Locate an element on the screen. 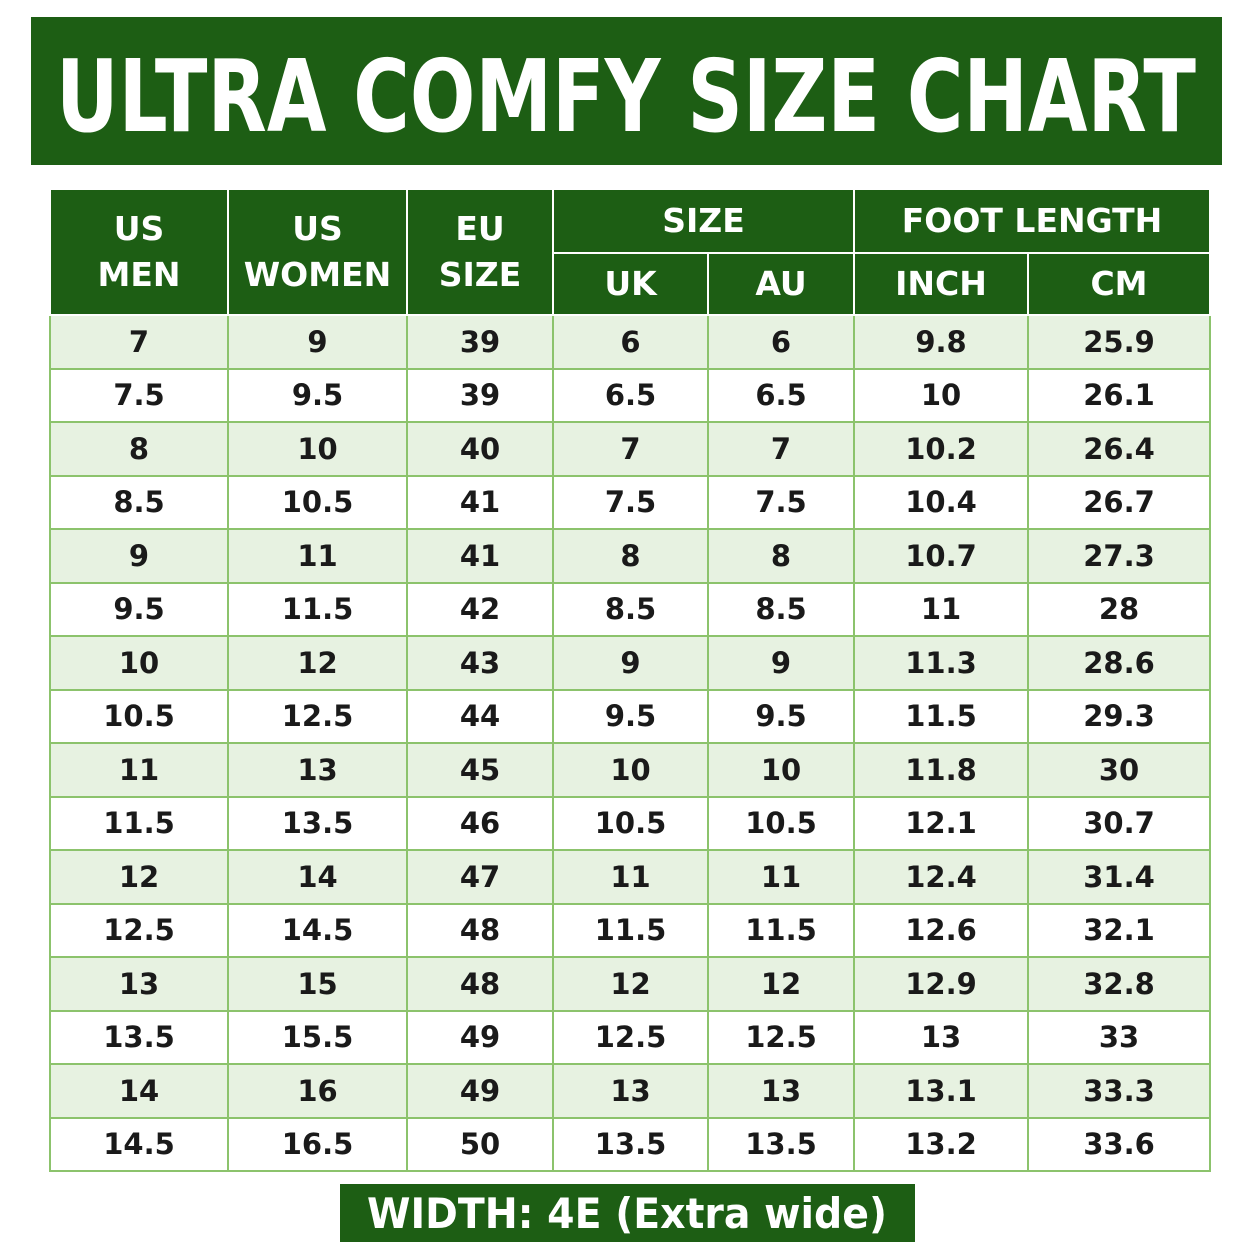 This screenshot has width=1254, height=1254. table-cell: 32.1 is located at coordinates (1119, 930).